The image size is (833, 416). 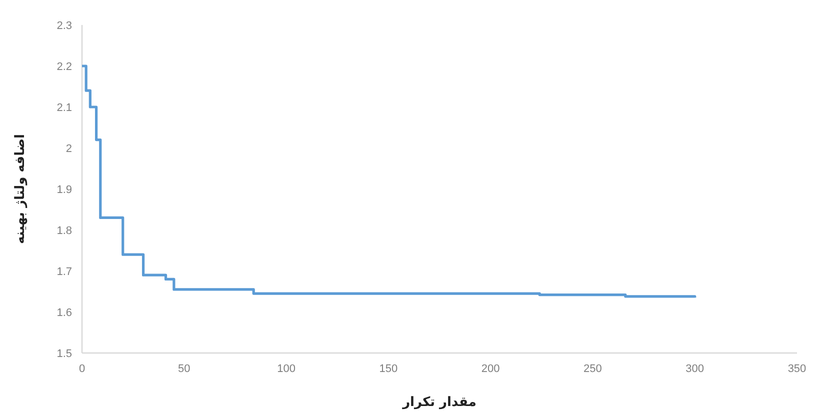 I want to click on y-tick-label: 1.6, so click(x=64, y=313).